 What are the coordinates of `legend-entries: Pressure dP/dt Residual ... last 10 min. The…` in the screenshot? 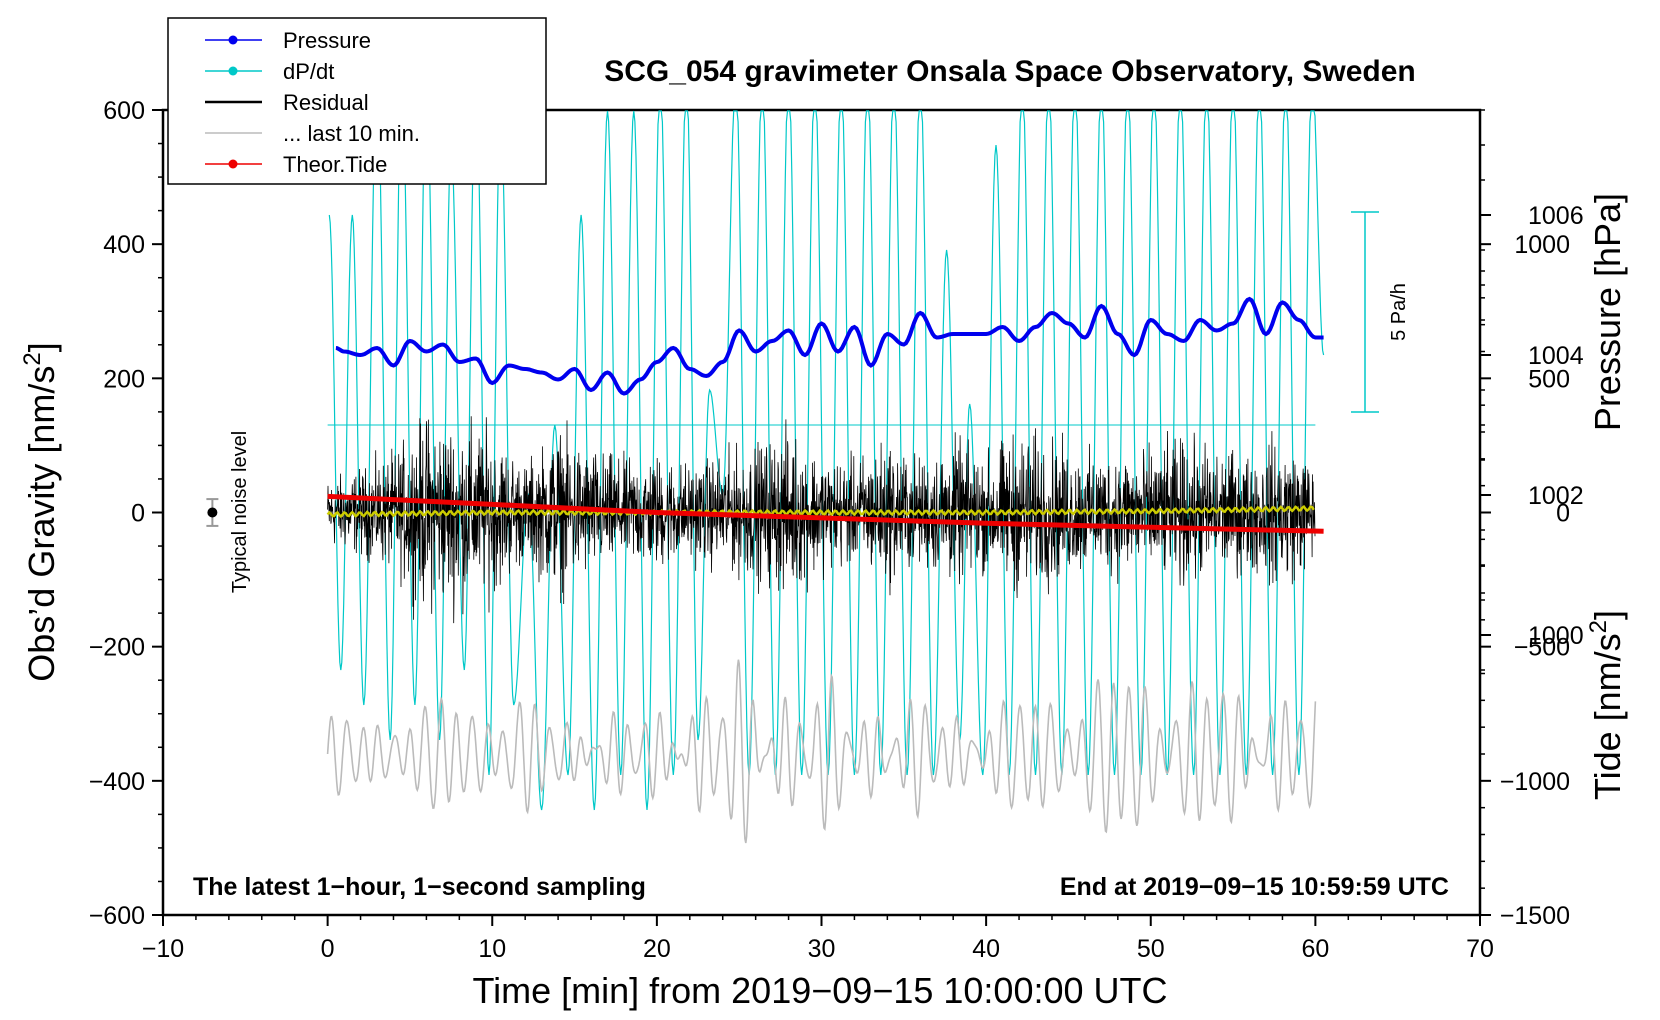 It's located at (312, 102).